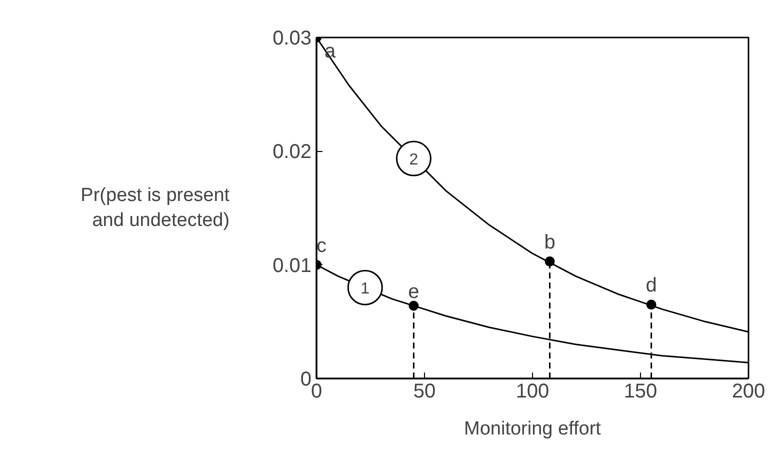 The image size is (771, 452). I want to click on y-axis-title: Pr(pest is present and undetected), so click(155, 208).